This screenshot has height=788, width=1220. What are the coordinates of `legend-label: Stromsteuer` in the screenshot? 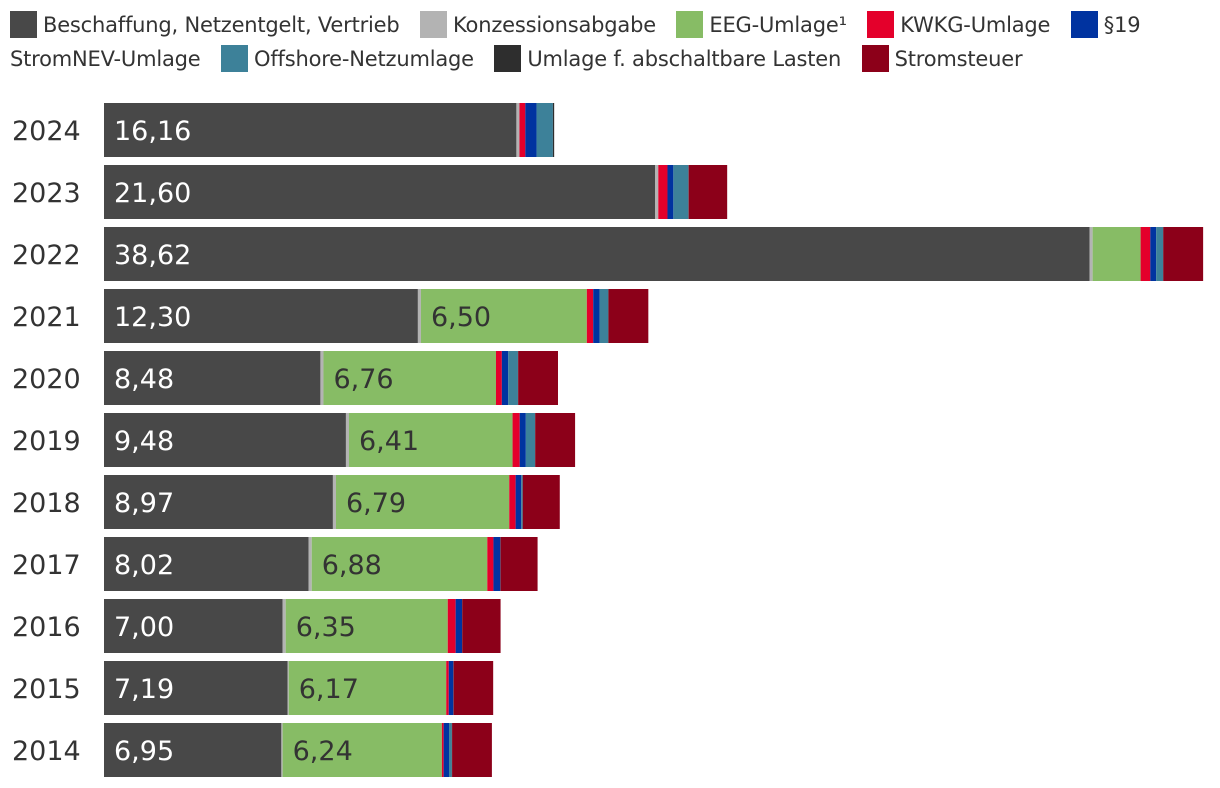 It's located at (958, 59).